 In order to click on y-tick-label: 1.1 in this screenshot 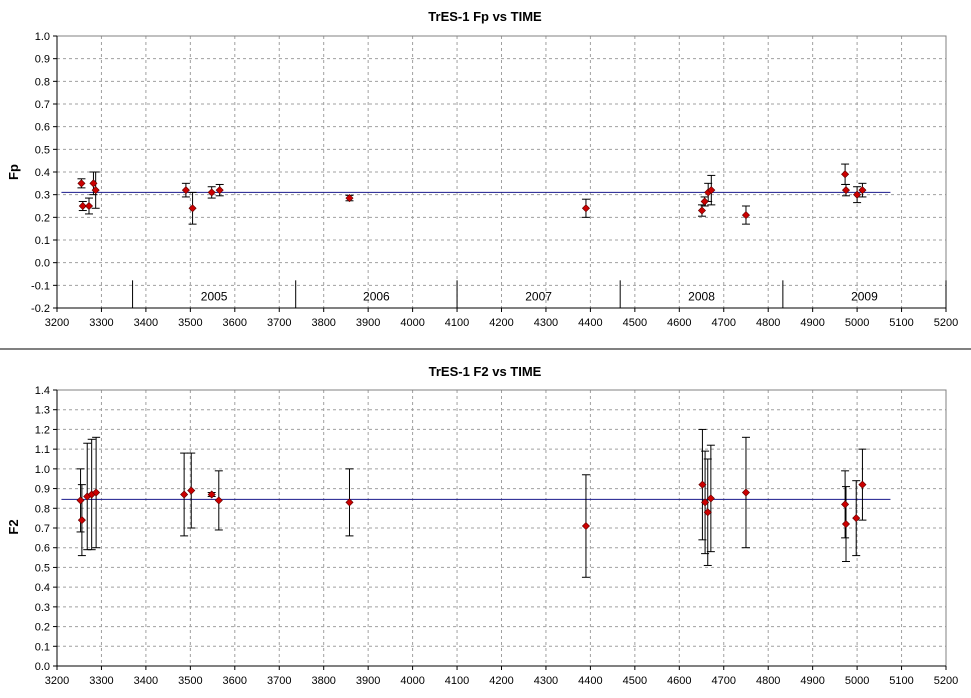, I will do `click(42, 450)`.